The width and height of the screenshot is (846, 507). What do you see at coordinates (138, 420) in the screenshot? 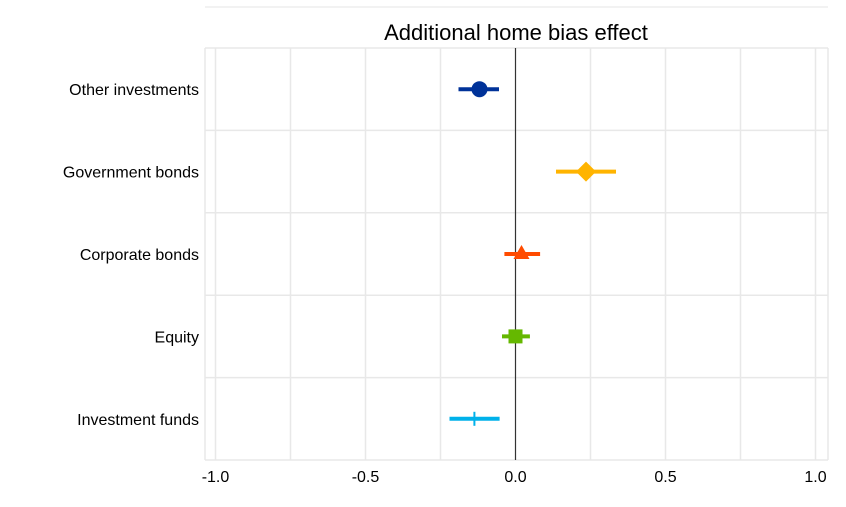
I see `category-label: Investment funds` at bounding box center [138, 420].